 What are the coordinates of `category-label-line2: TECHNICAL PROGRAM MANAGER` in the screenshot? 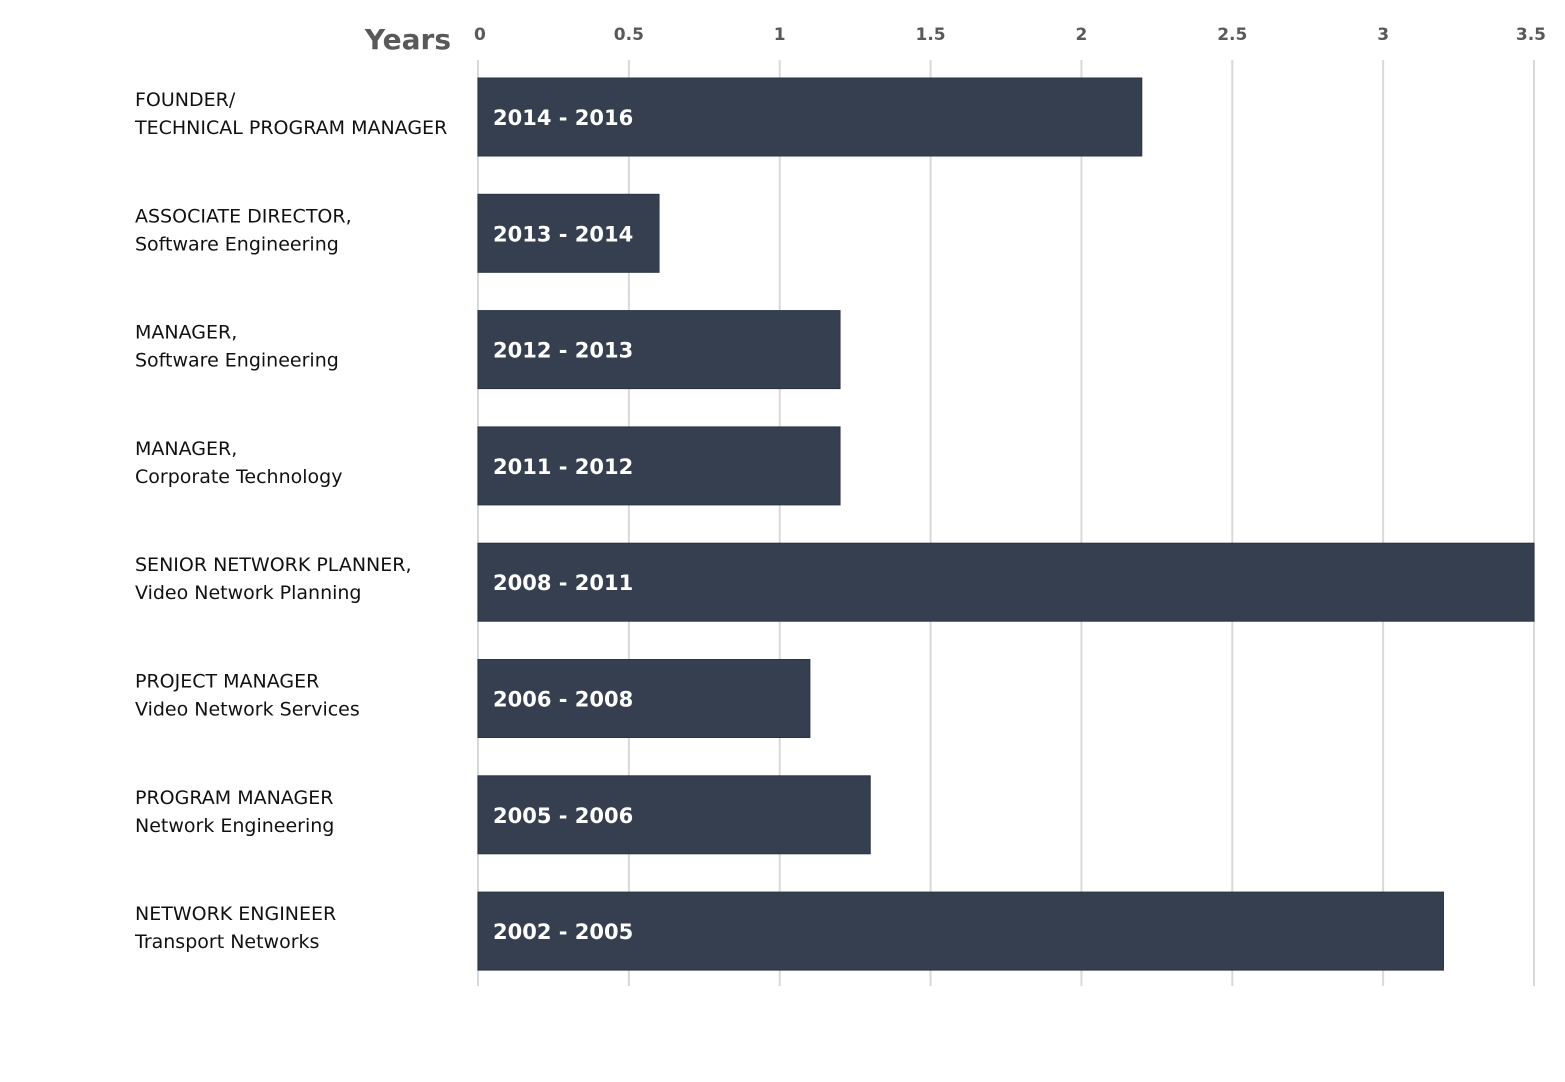 It's located at (290, 128).